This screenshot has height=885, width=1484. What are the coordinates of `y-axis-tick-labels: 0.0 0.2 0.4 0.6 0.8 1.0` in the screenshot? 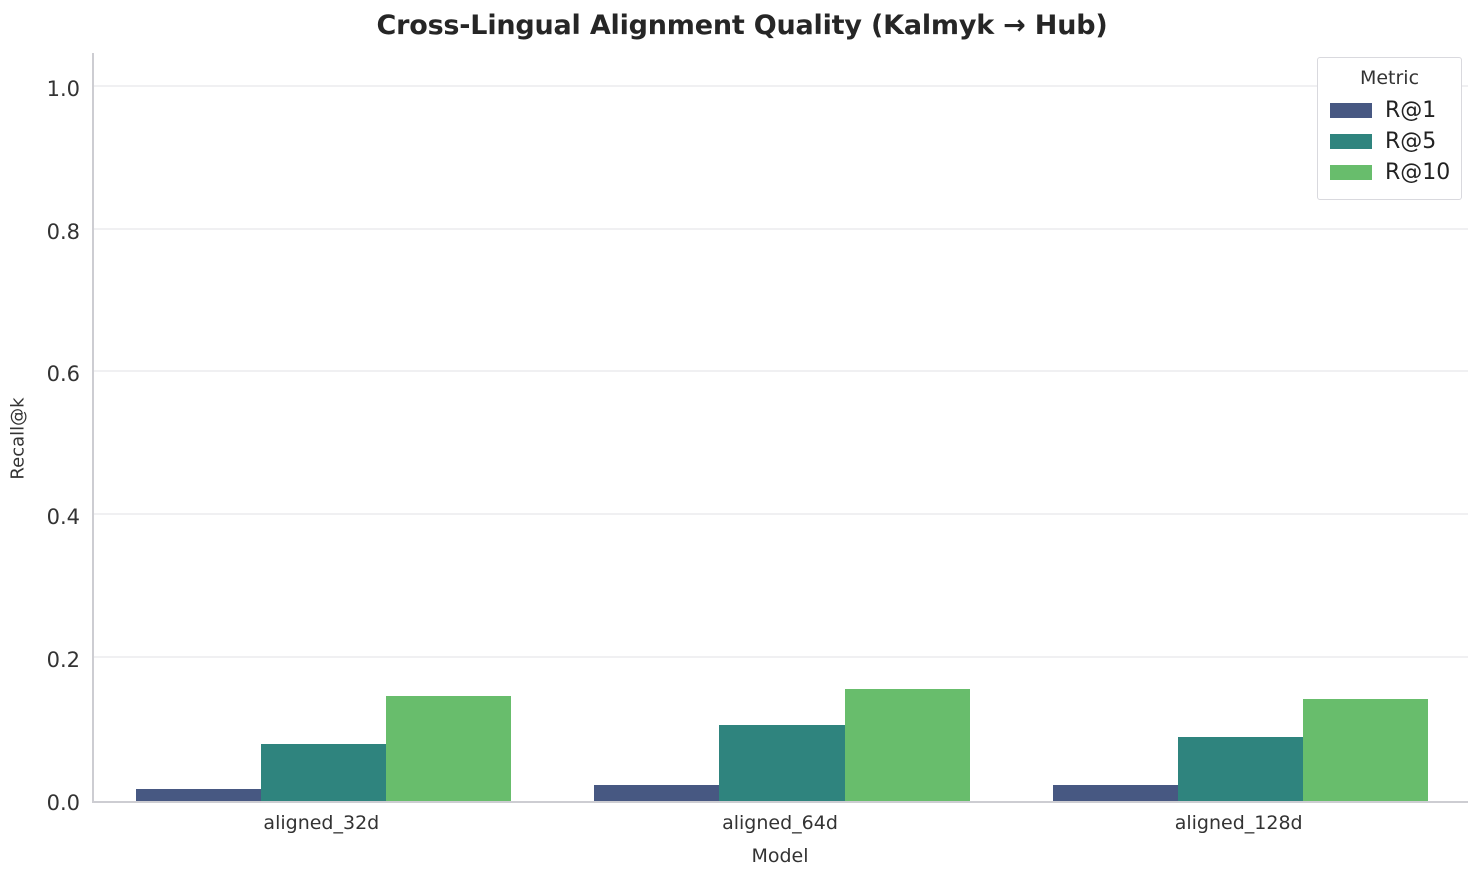 It's located at (40, 442).